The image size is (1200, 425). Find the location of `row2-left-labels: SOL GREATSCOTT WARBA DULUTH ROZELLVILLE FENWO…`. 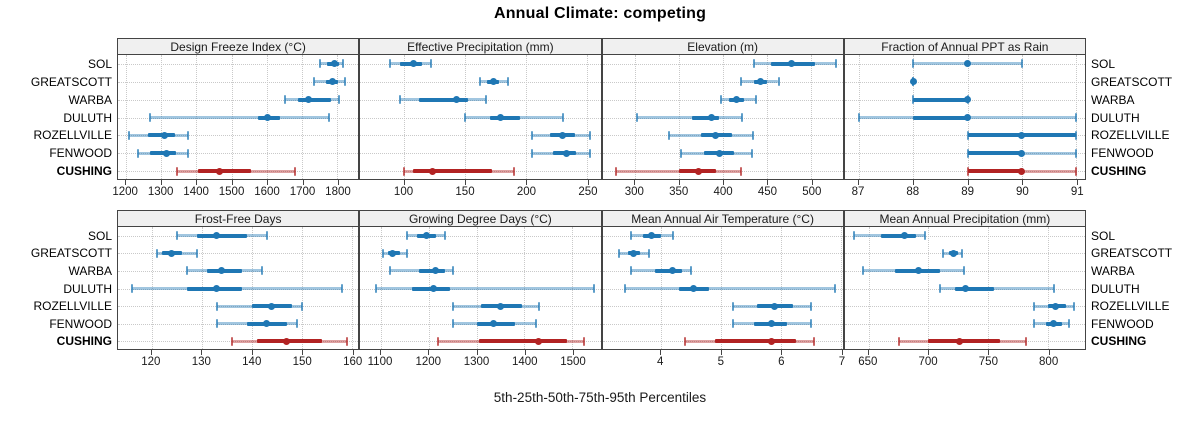

row2-left-labels: SOL GREATSCOTT WARBA DULUTH ROZELLVILLE FENWO… is located at coordinates (56, 288).